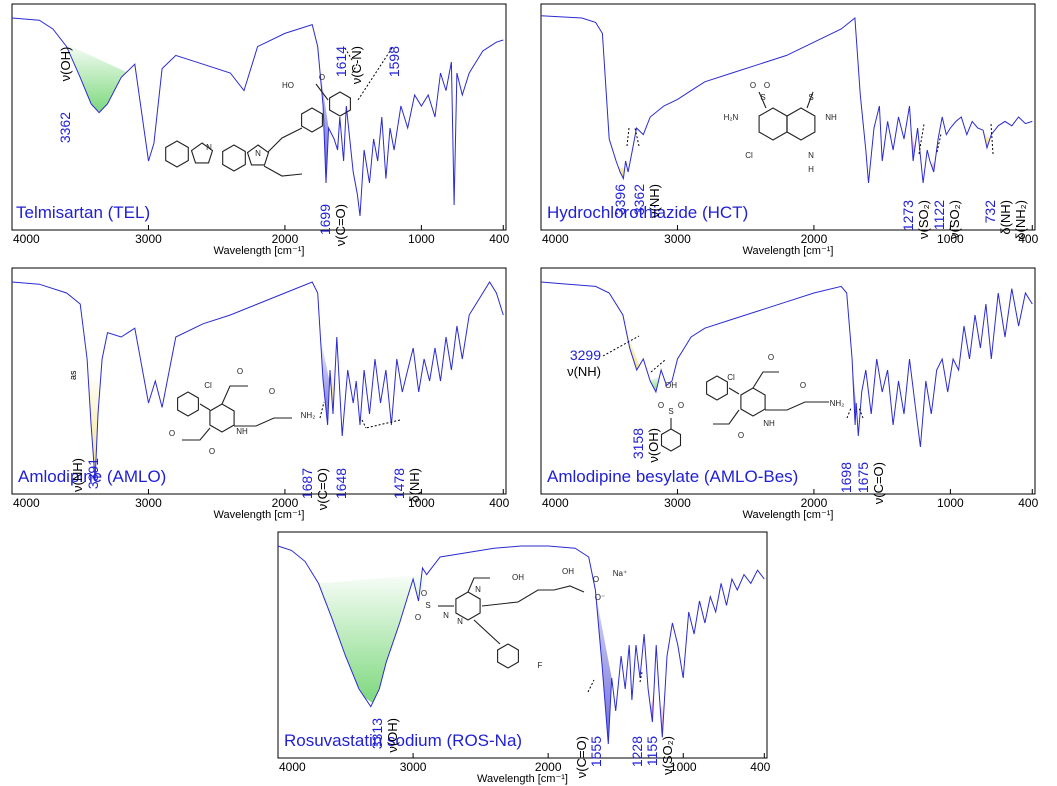 The height and width of the screenshot is (786, 1057). Describe the element at coordinates (92, 476) in the screenshot. I see `chart-title: Amlodipine (AMLO)` at that location.